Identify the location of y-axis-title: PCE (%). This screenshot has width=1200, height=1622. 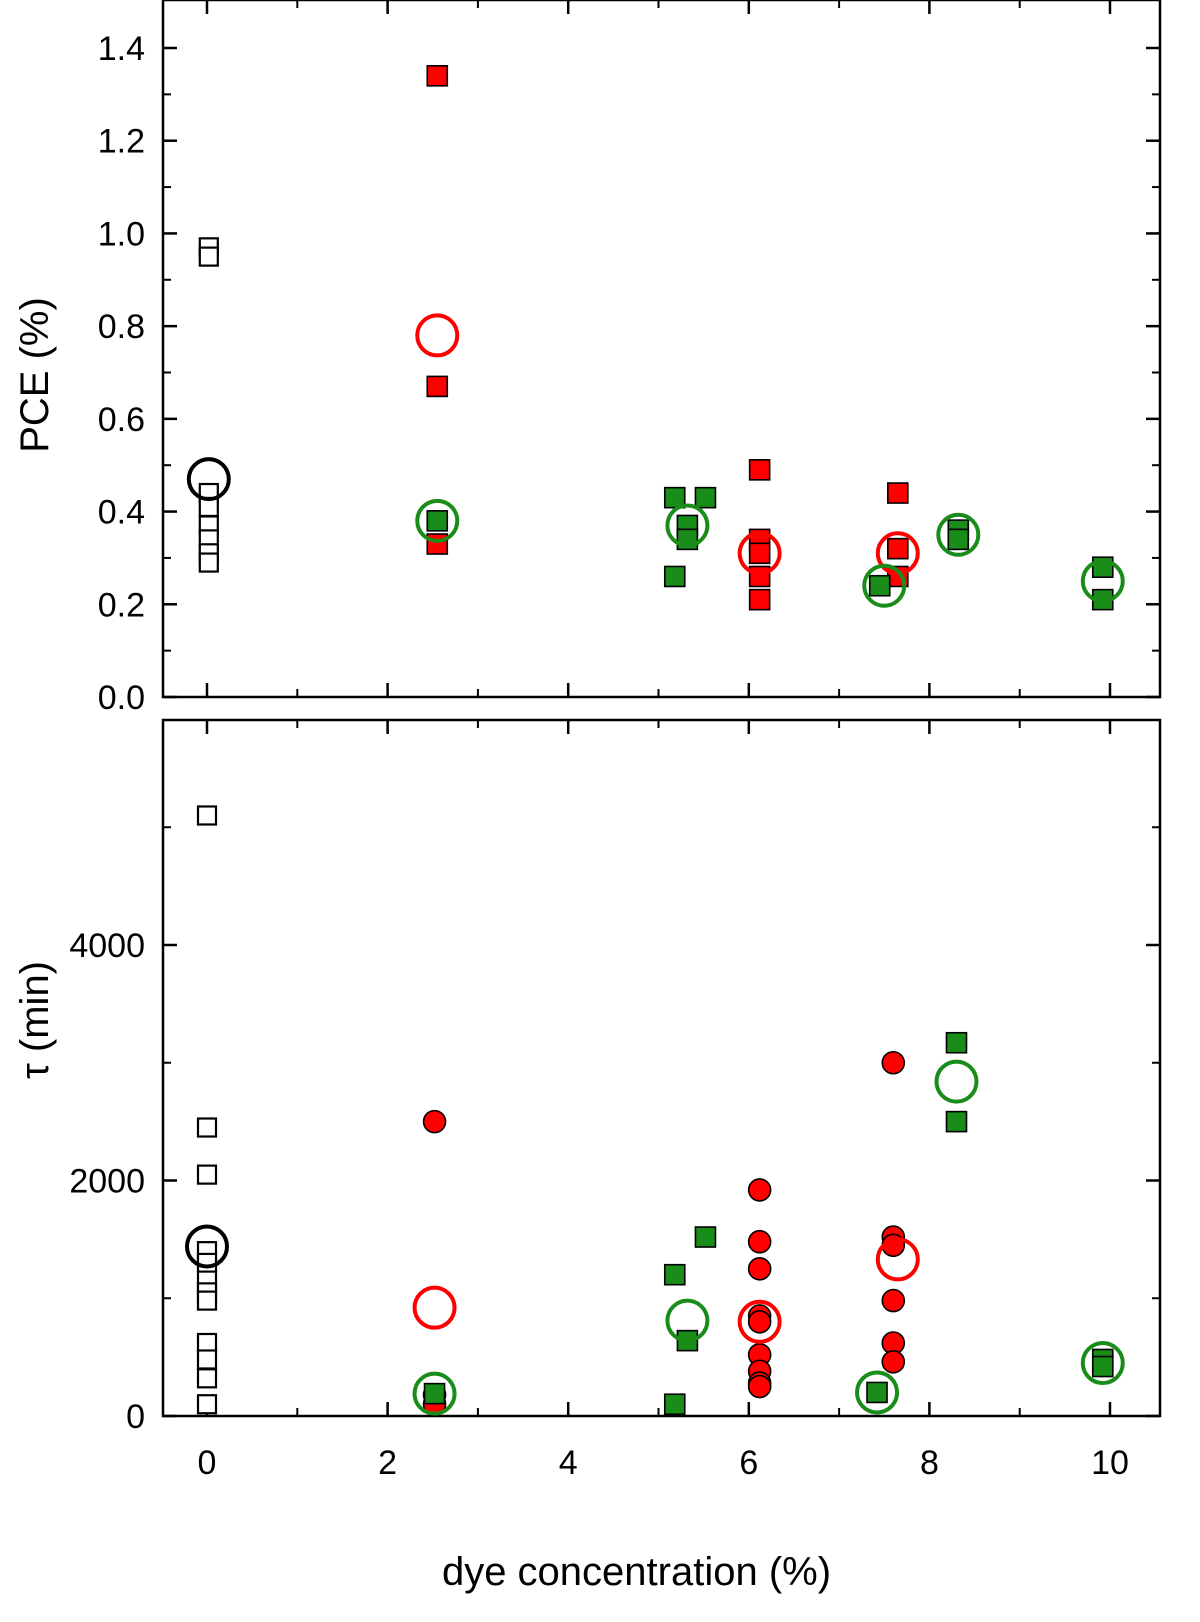
(35, 375).